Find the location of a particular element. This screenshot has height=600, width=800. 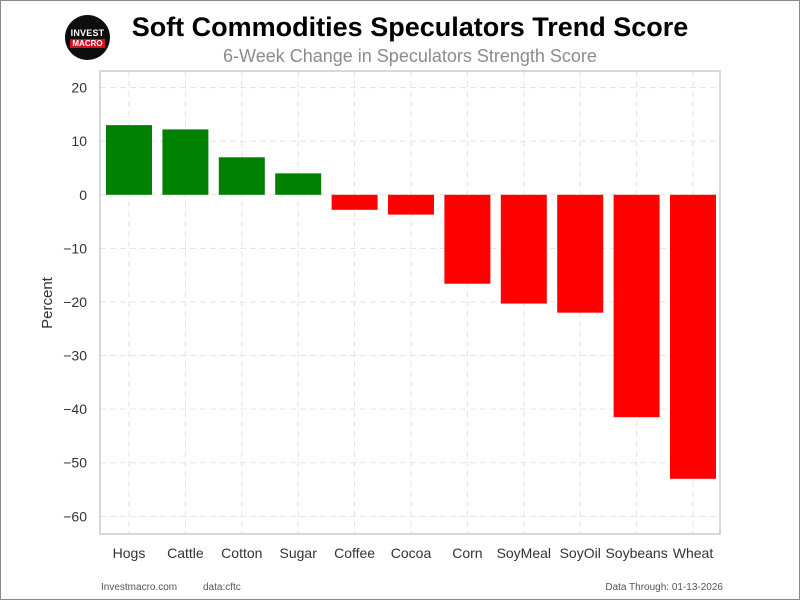

x-tick-label: Cocoa is located at coordinates (411, 553).